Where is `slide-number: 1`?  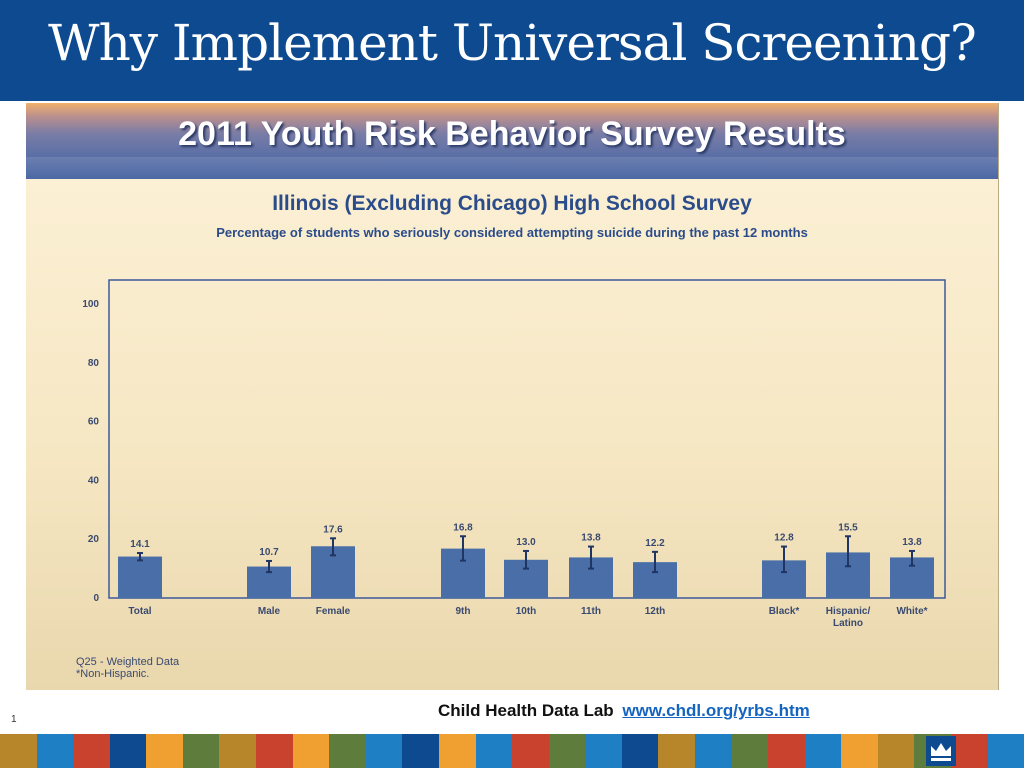
slide-number: 1 is located at coordinates (14, 719).